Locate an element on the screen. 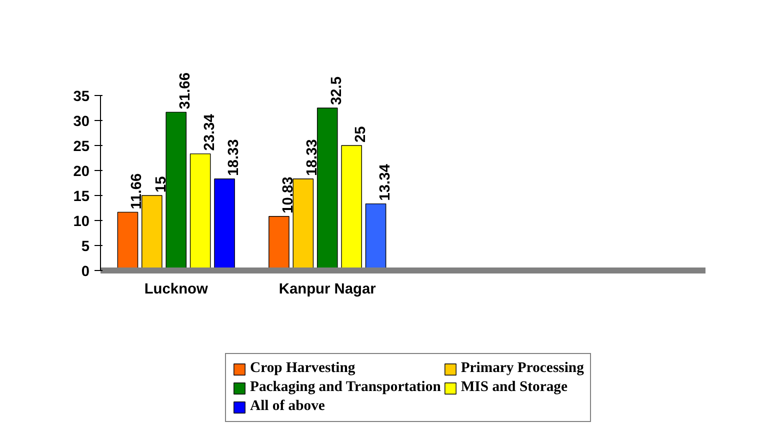 Image resolution: width=758 pixels, height=439 pixels. y-tick-label: 25 is located at coordinates (81, 147).